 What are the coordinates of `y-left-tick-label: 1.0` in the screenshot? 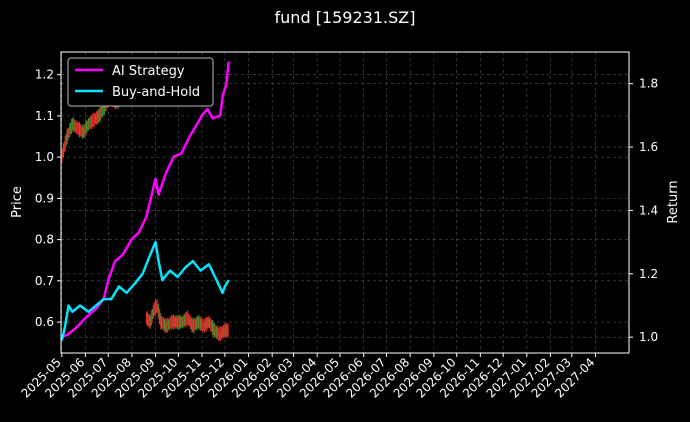 It's located at (44, 157).